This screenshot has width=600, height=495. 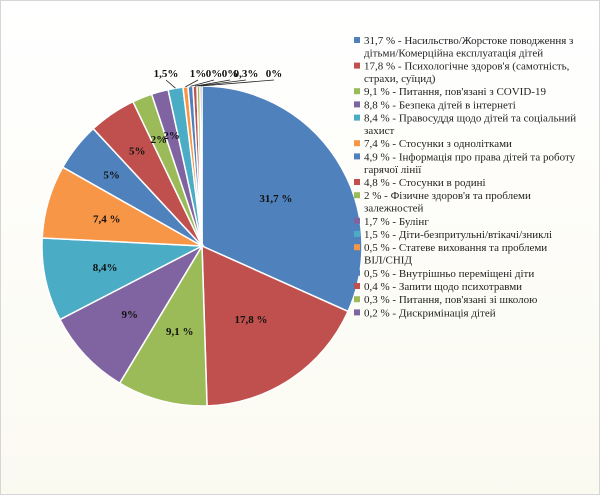 I want to click on legend-entry: 0,4 % - Запити щодо психотравми, so click(x=443, y=287).